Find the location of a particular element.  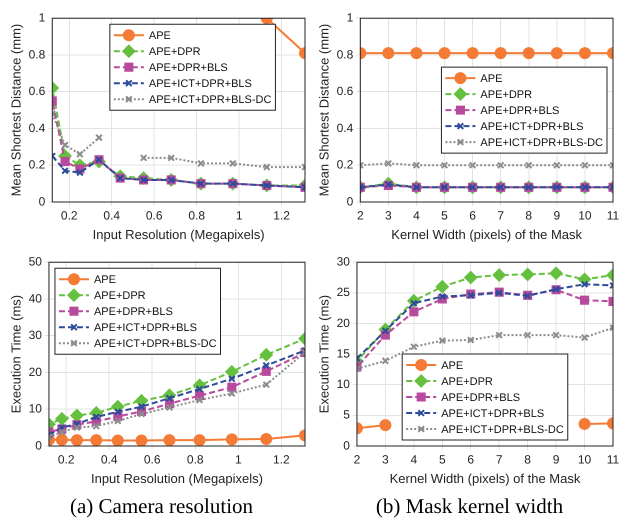

text: (a) Camera resolution is located at coordinates (161, 506).